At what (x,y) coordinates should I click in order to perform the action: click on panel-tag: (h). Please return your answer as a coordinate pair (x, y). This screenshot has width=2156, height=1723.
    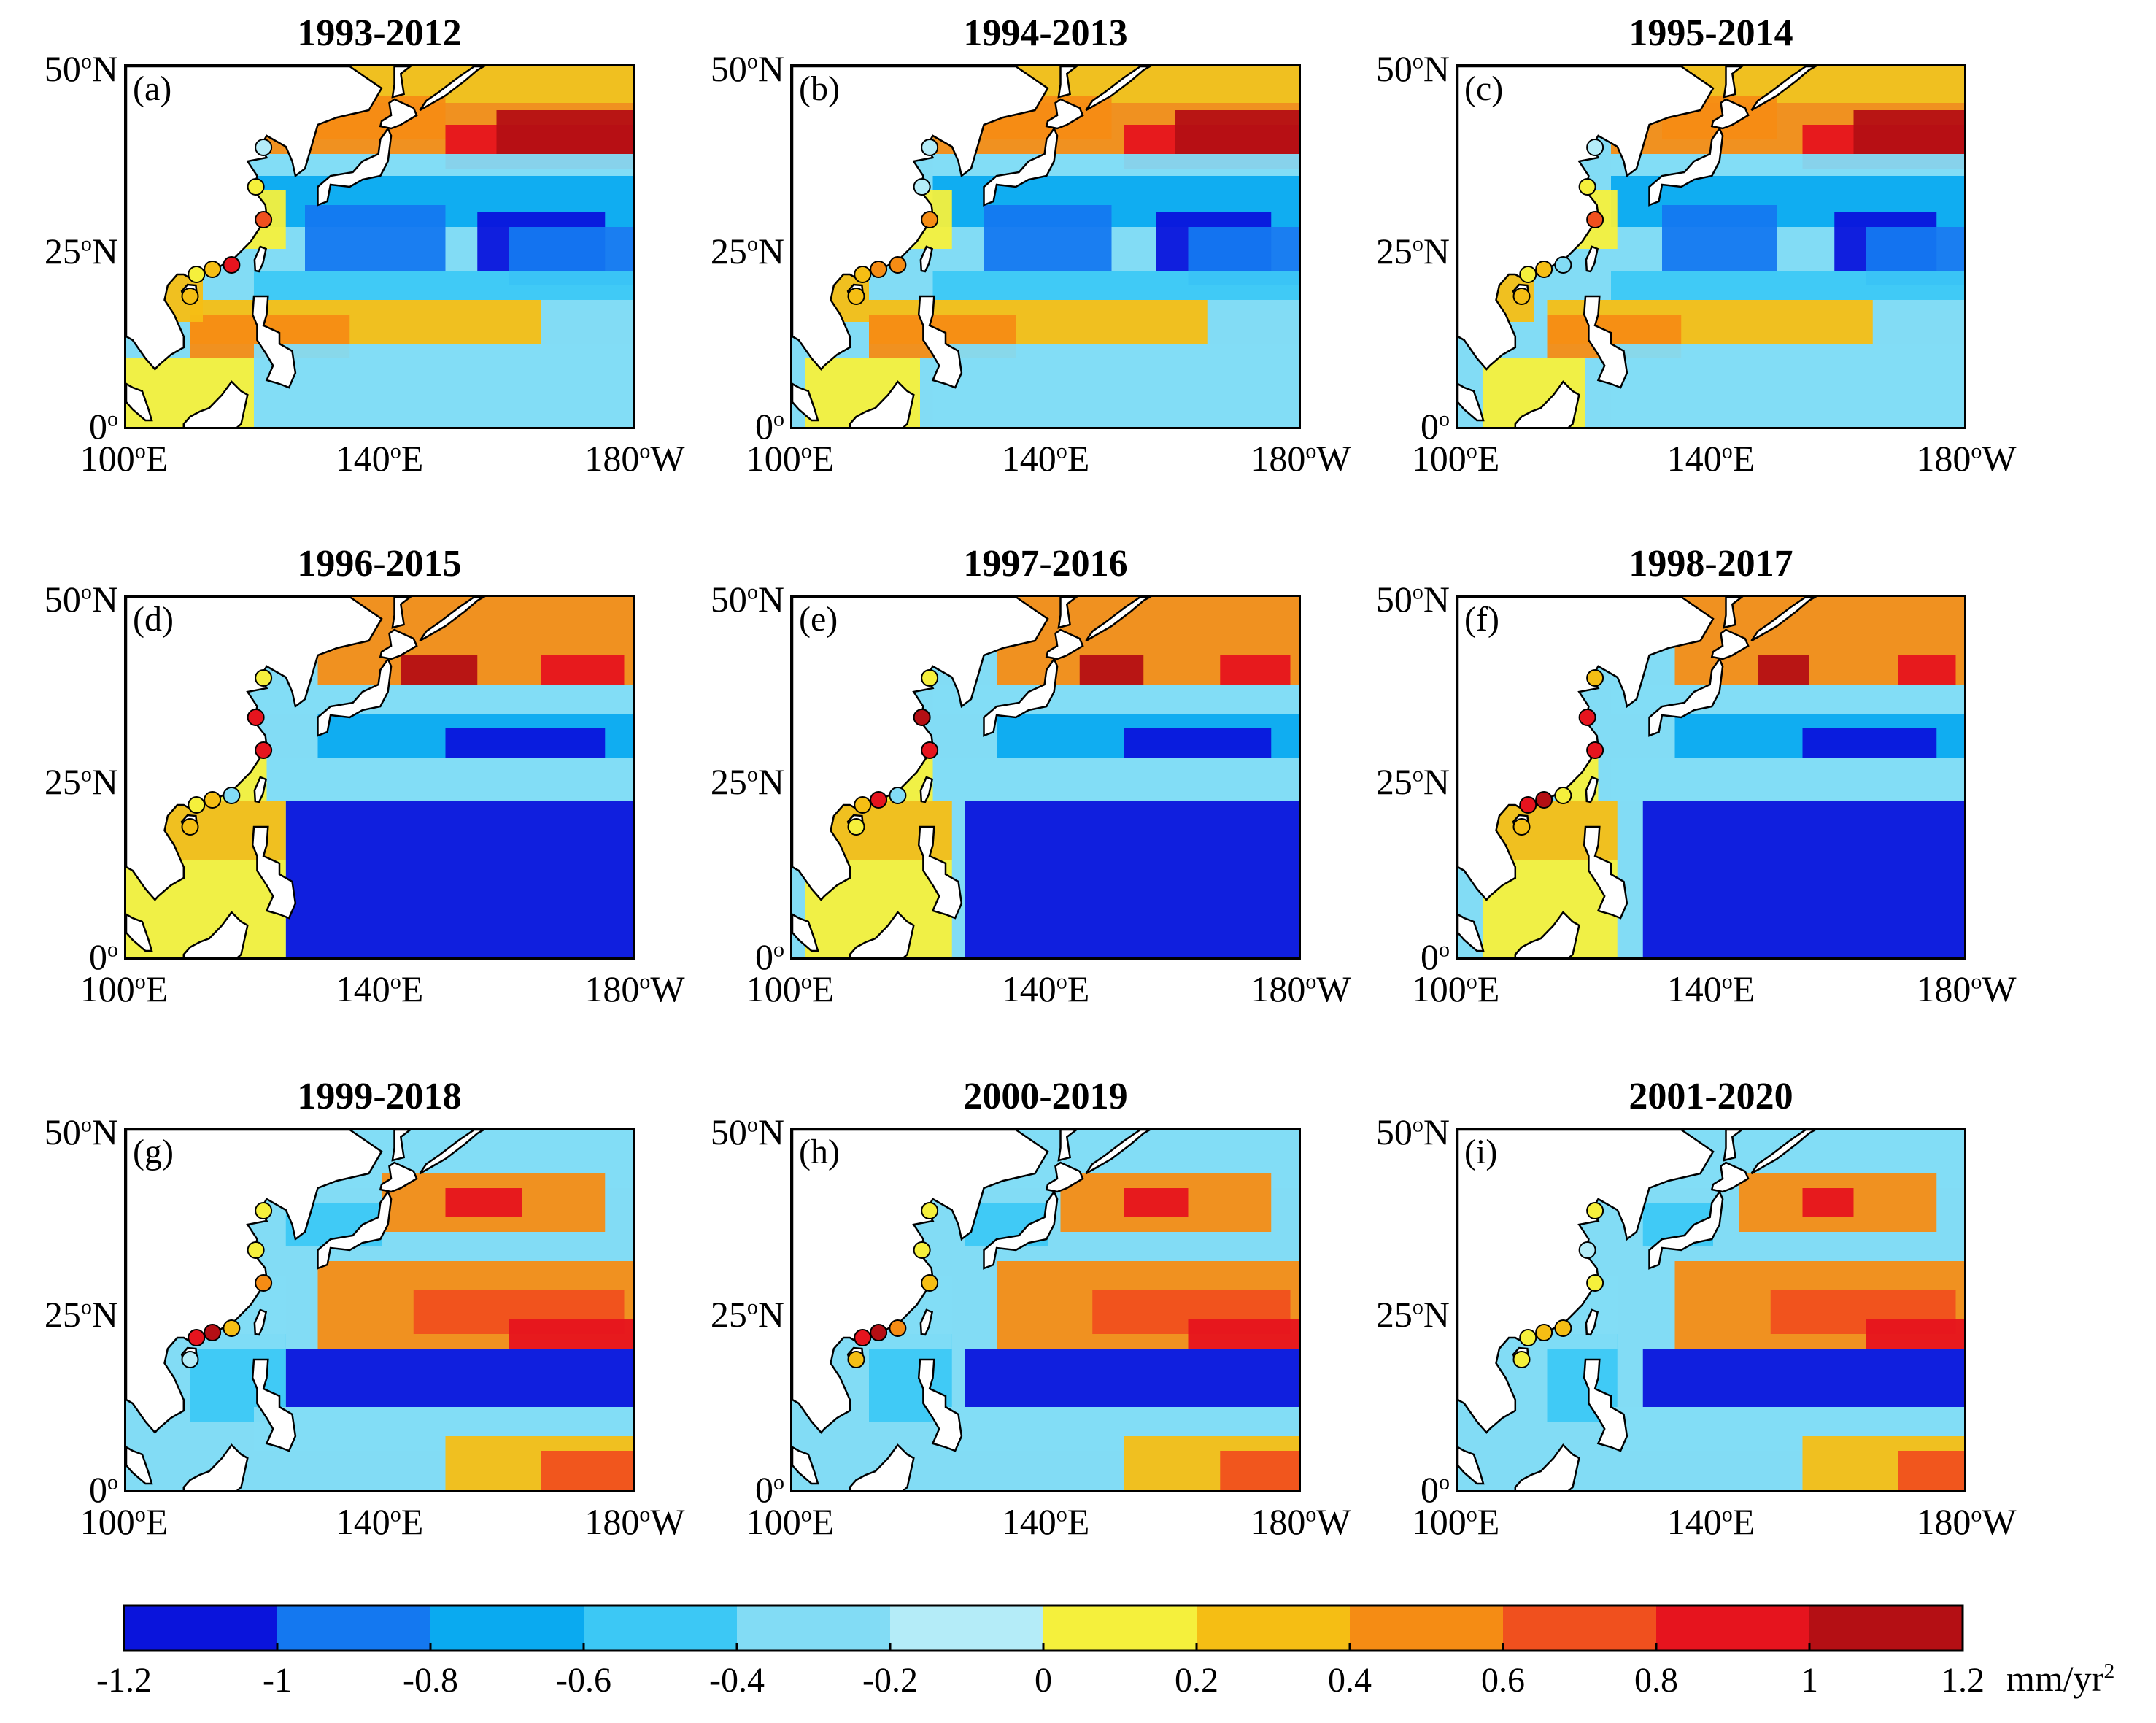
    Looking at the image, I should click on (819, 1152).